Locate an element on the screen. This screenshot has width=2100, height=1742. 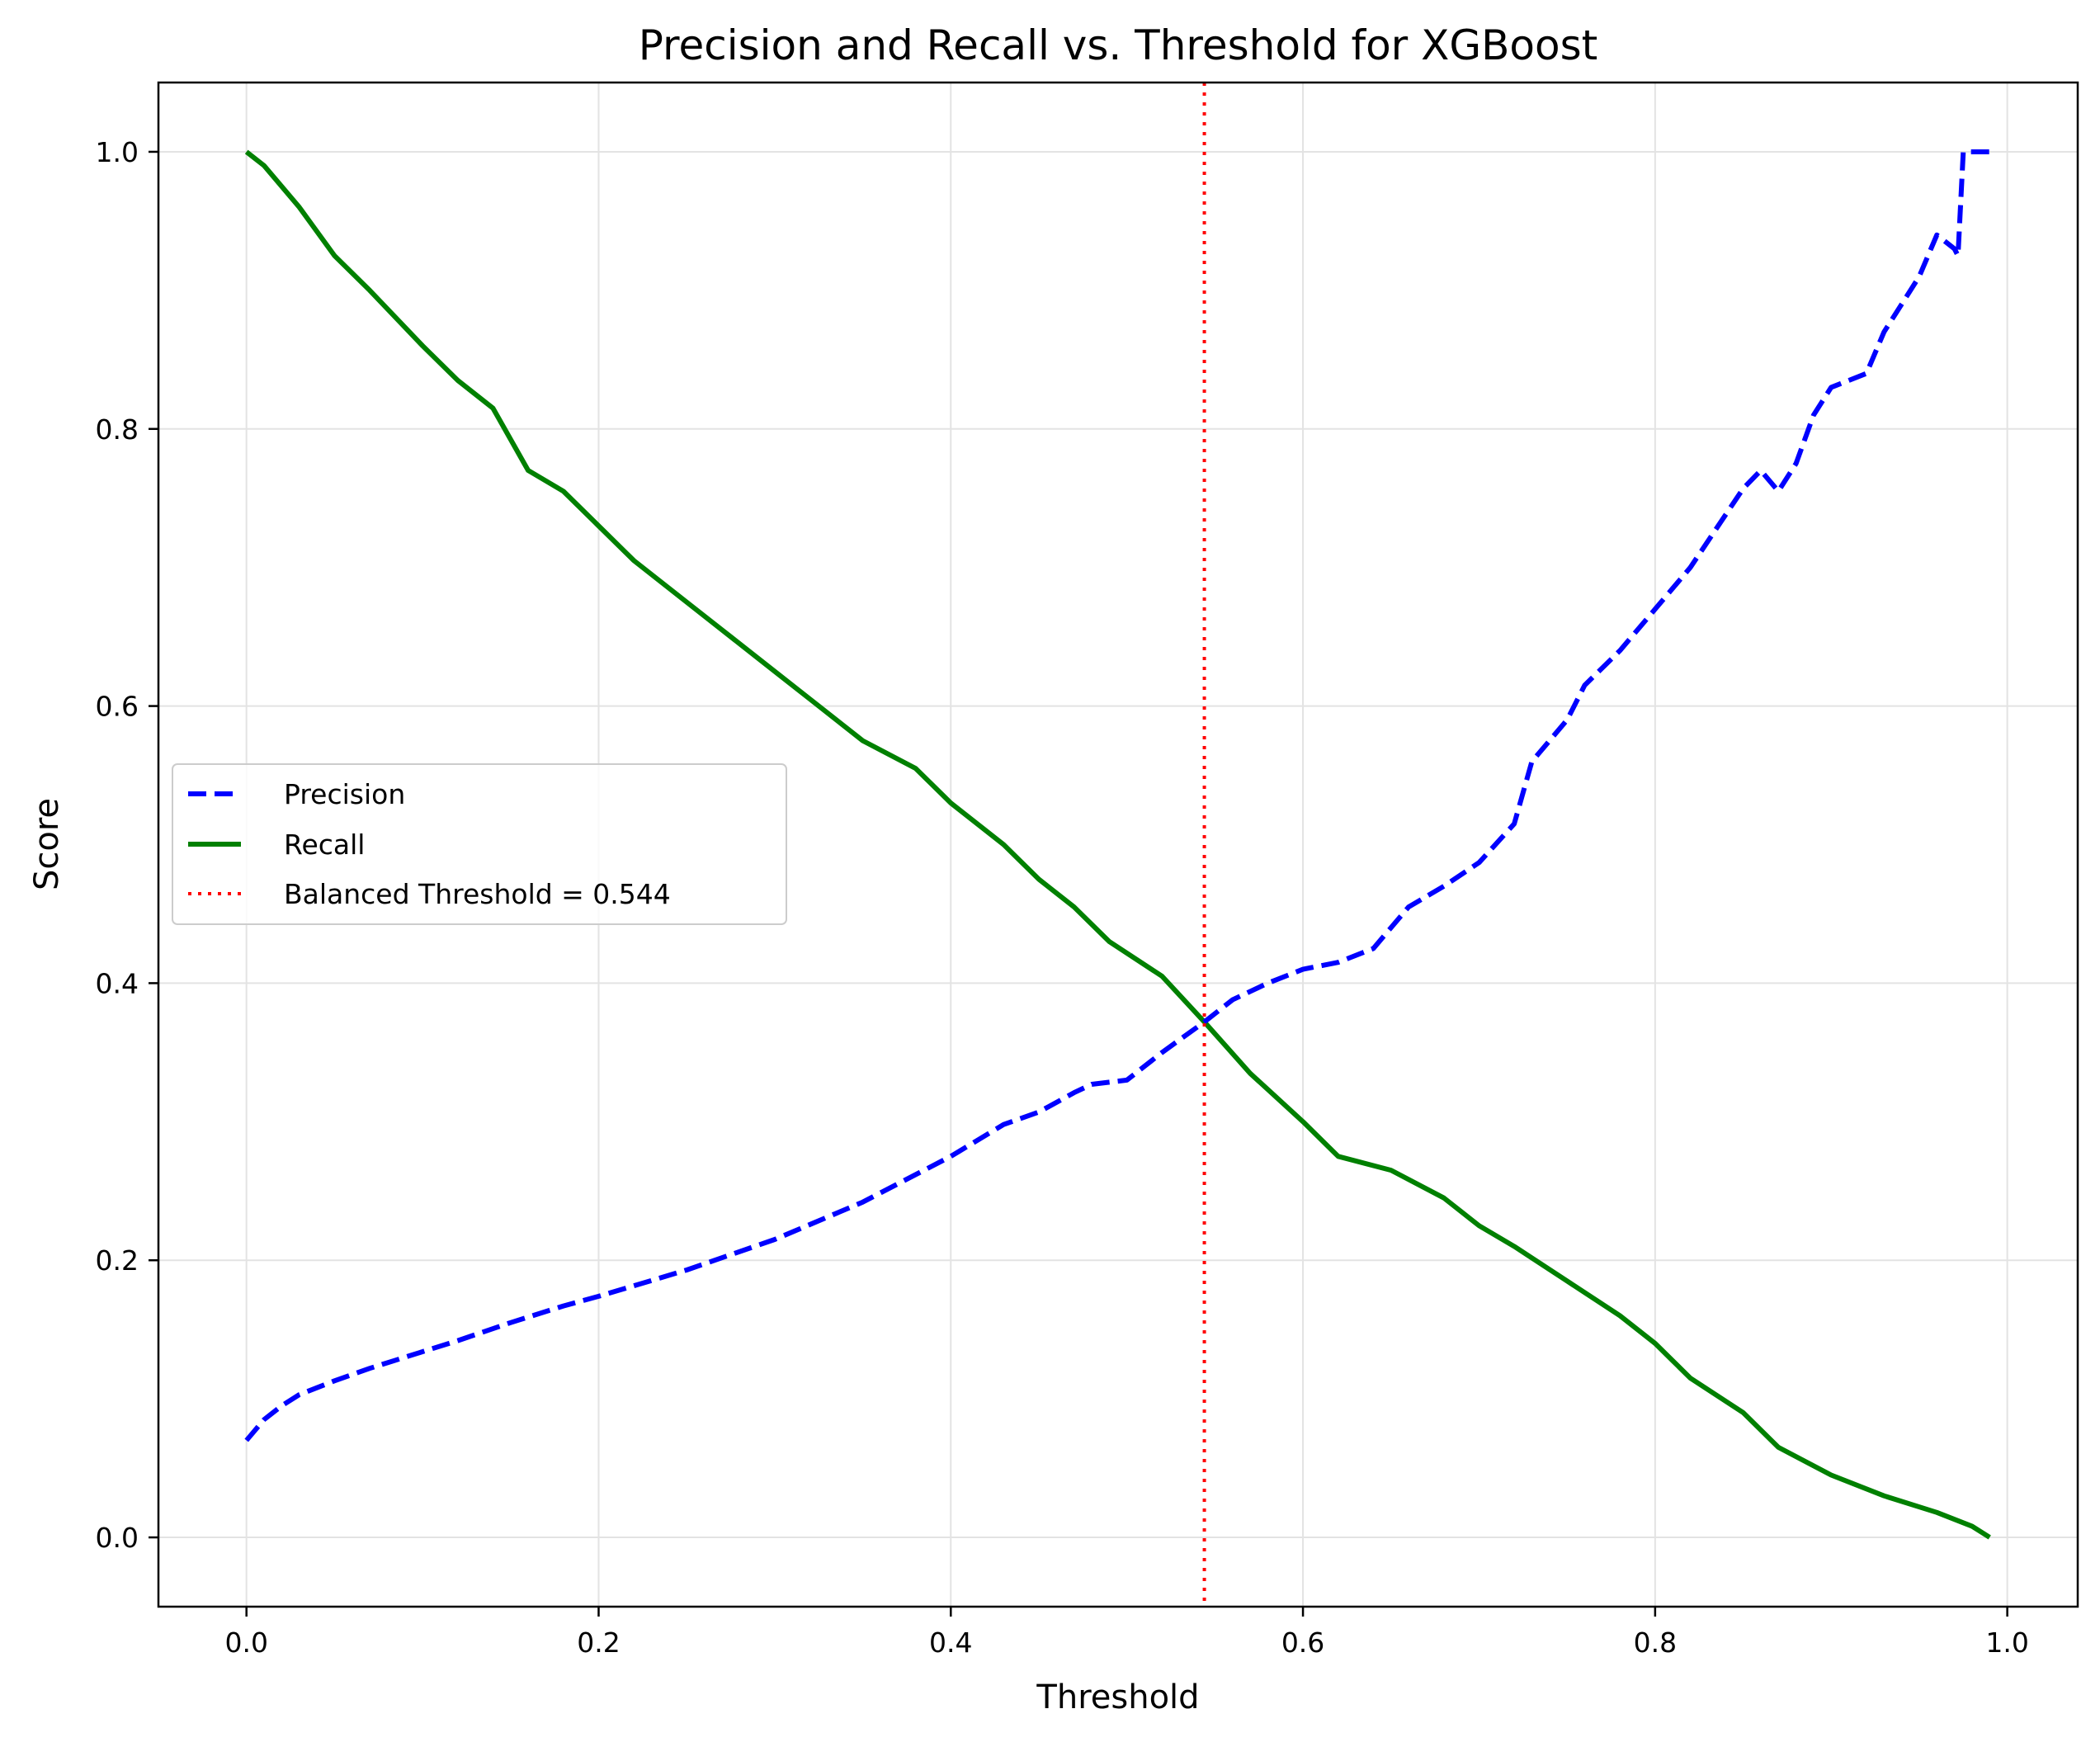
y-tick-label: 0.0 is located at coordinates (117, 1538).